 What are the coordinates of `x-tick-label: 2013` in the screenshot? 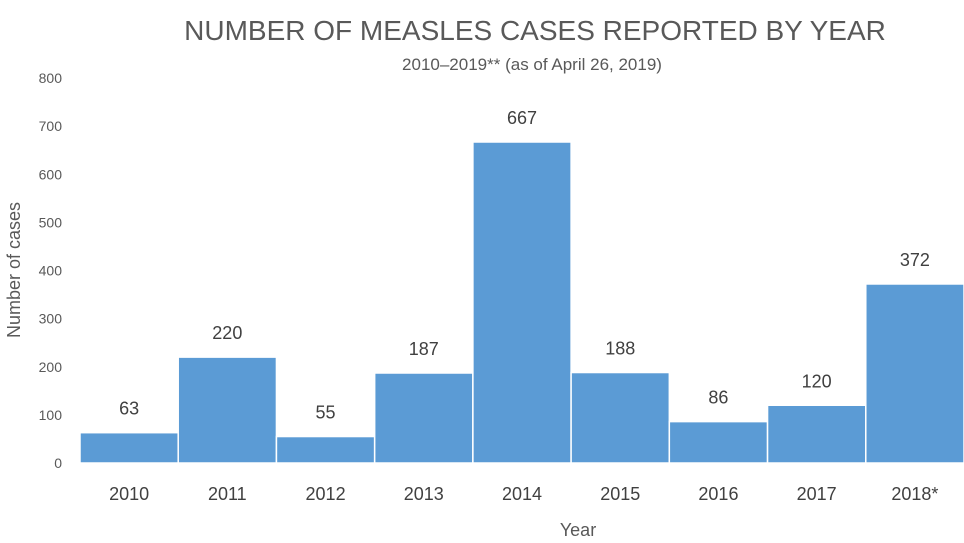 It's located at (424, 494).